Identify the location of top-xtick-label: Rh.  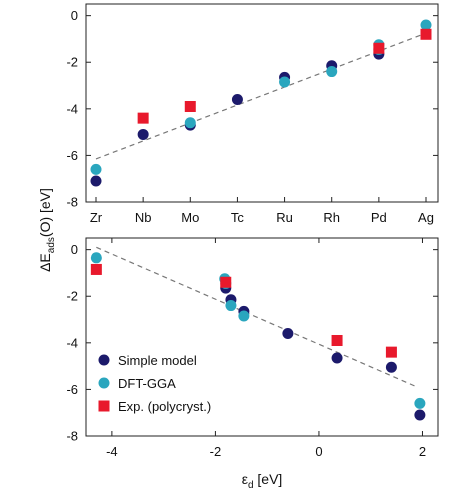
(331, 217).